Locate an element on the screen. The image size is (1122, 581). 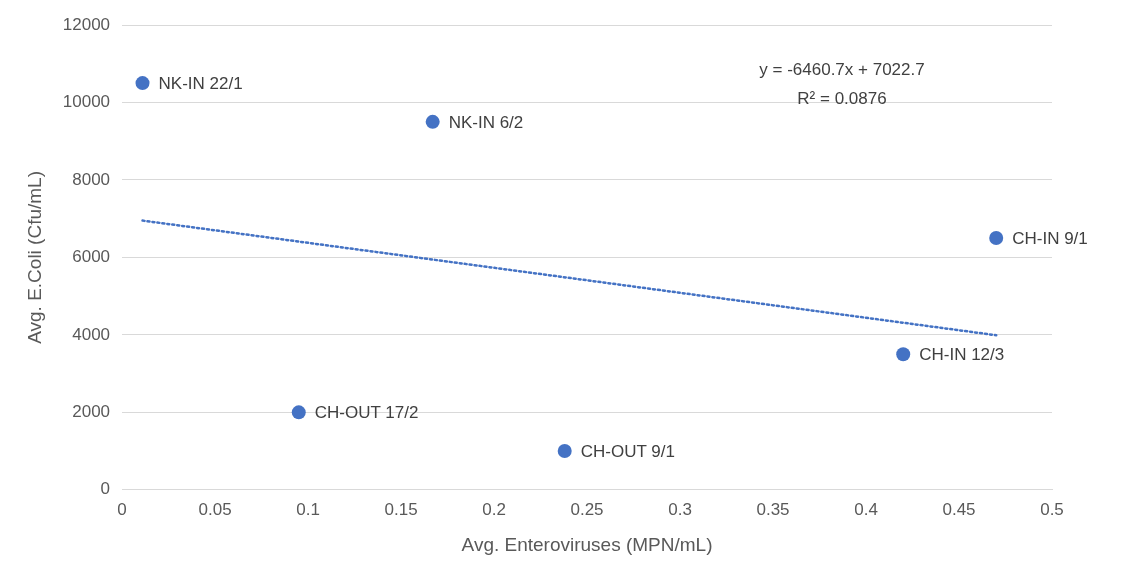
x-tick-label: 0.05 is located at coordinates (215, 509).